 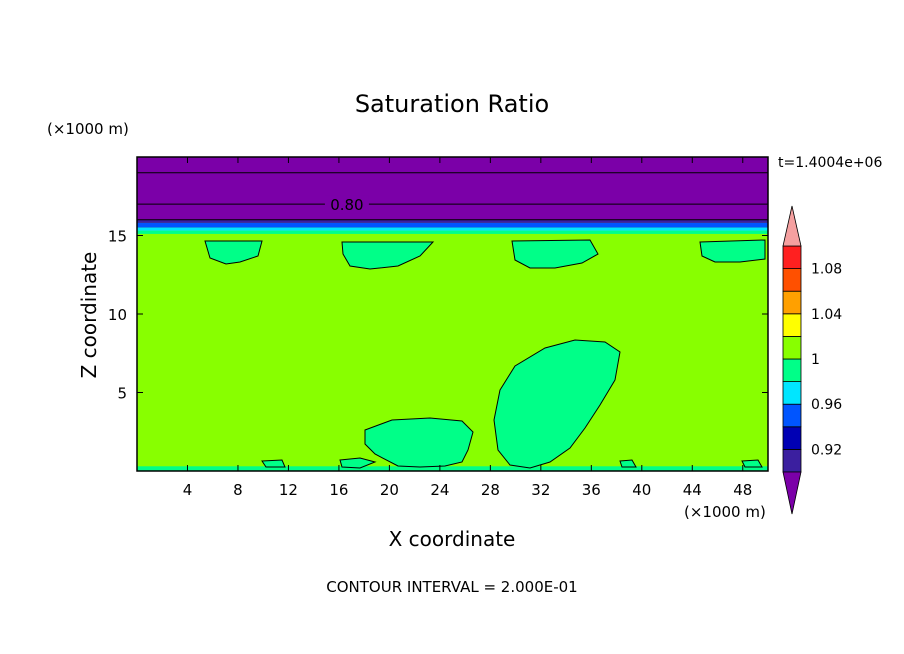 What do you see at coordinates (238, 490) in the screenshot?
I see `x-tick-label: 8` at bounding box center [238, 490].